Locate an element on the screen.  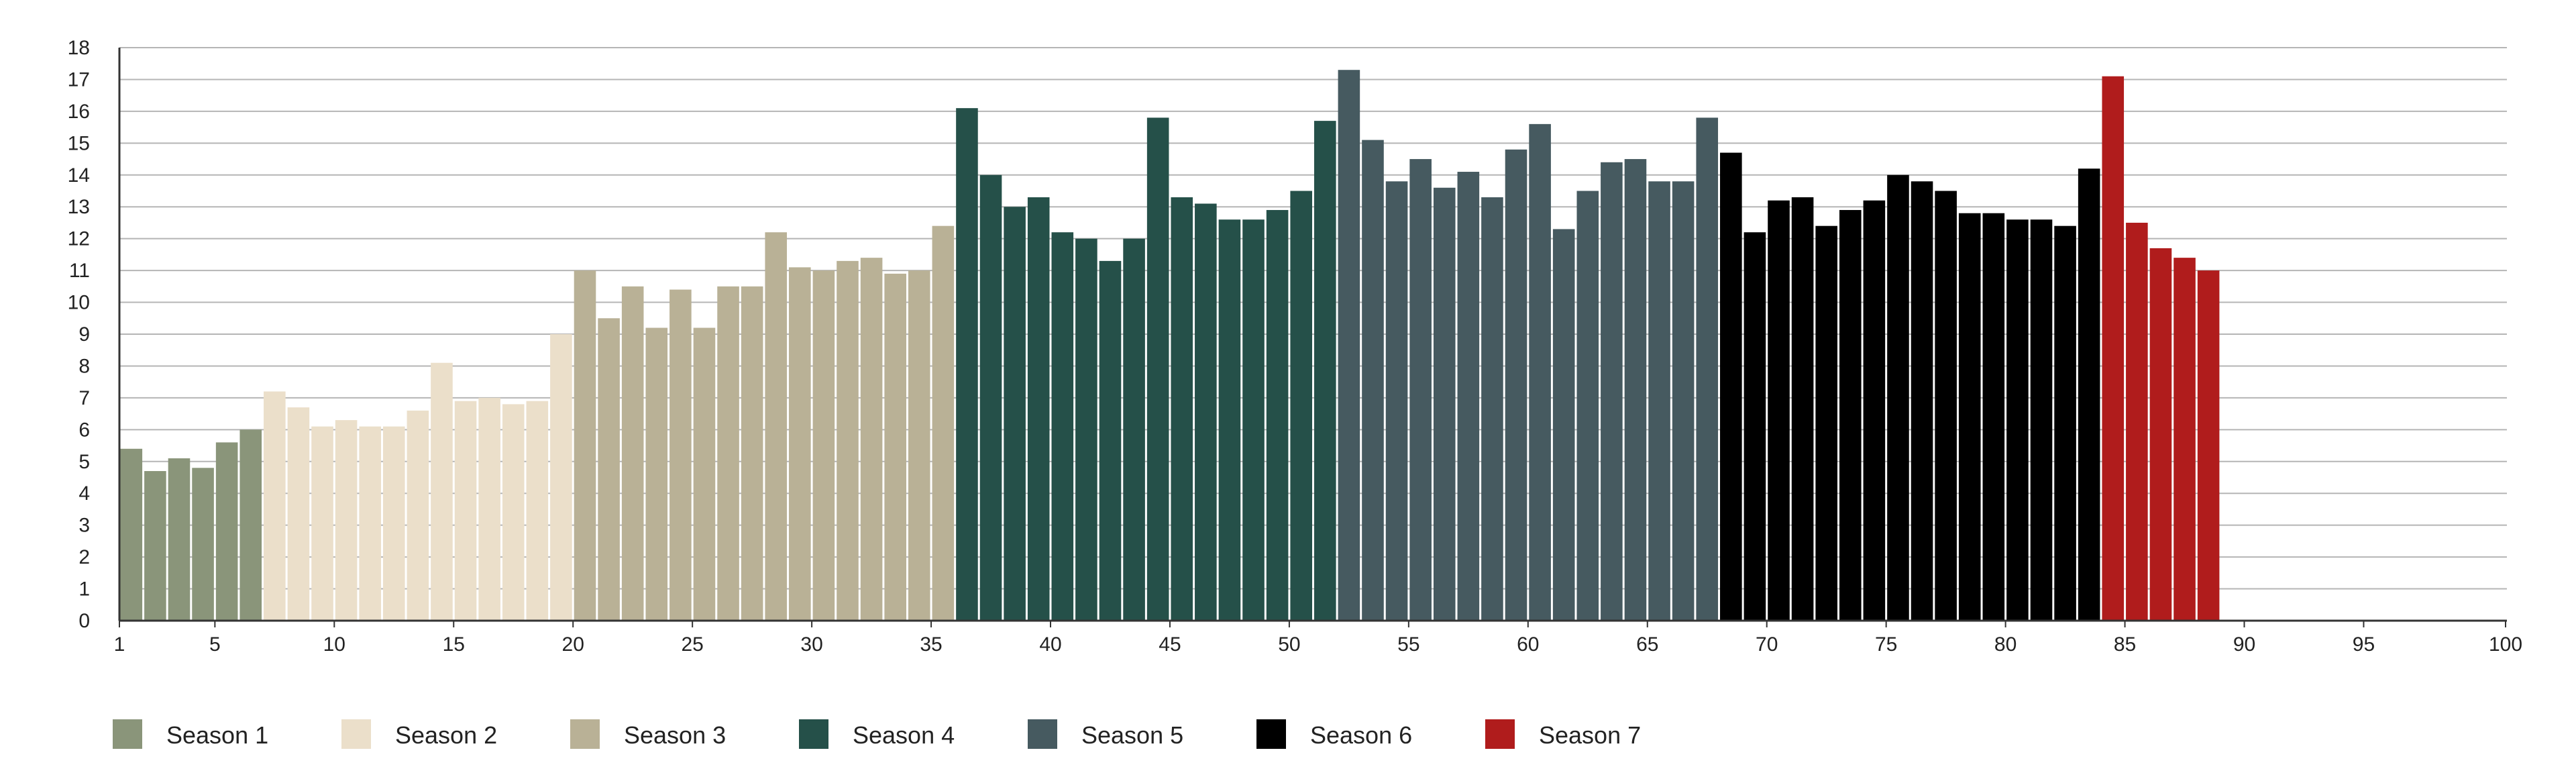
y-tick-label-6: 6 is located at coordinates (84, 430).